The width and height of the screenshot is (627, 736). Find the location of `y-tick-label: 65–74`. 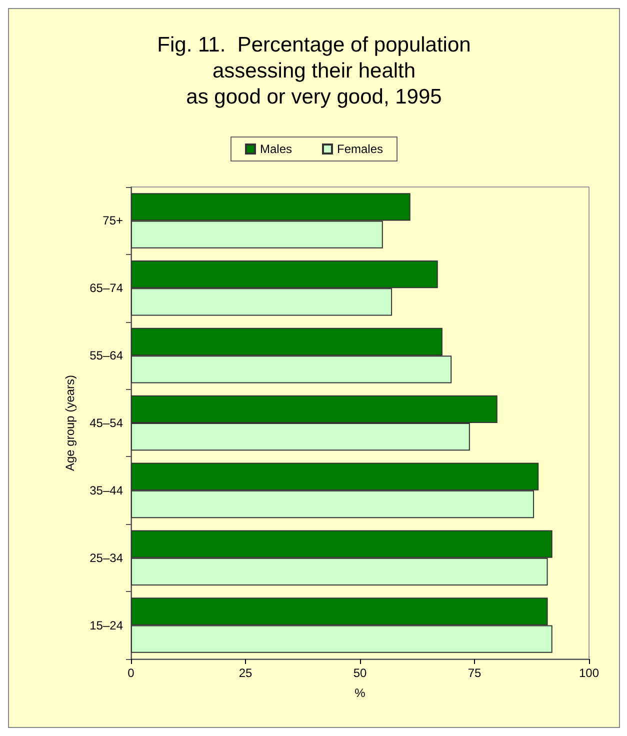

y-tick-label: 65–74 is located at coordinates (107, 288).